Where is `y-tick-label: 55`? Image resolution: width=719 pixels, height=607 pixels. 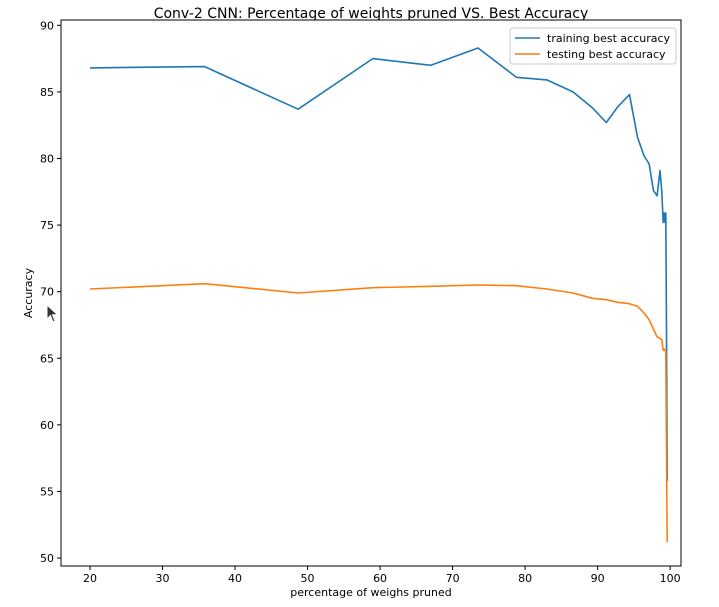
y-tick-label: 55 is located at coordinates (47, 491).